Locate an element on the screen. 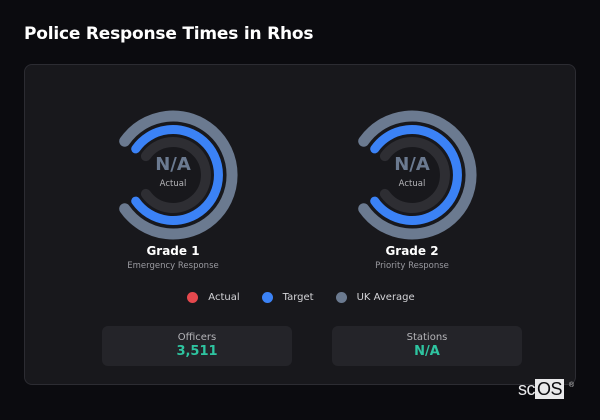 Image resolution: width=600 pixels, height=420 pixels. gauge-subtitle: Priority Response is located at coordinates (412, 266).